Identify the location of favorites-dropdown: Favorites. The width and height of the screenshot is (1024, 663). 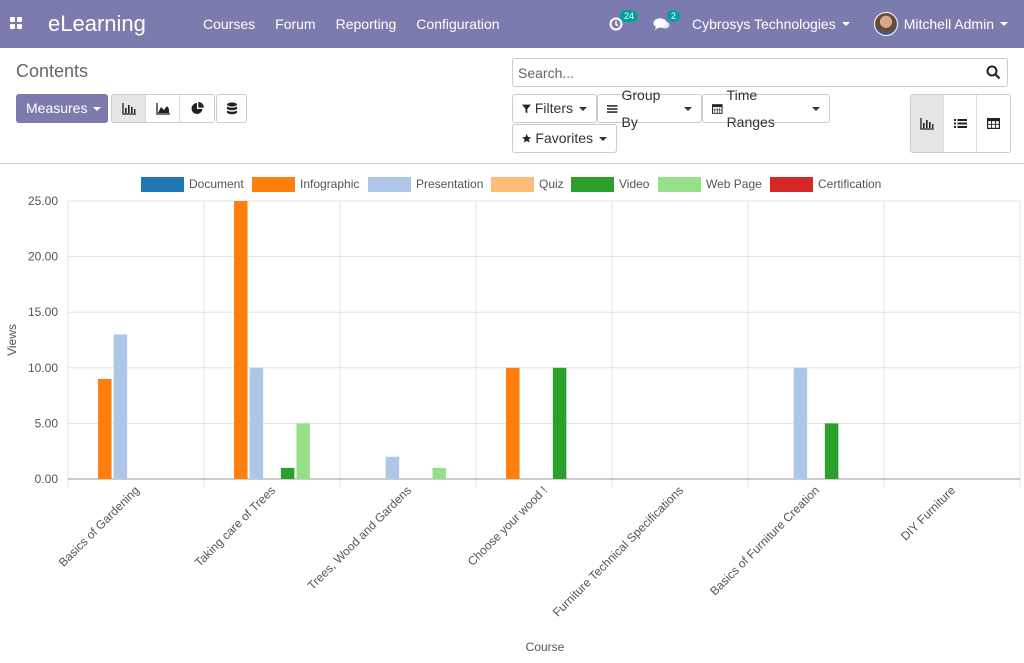
(564, 138).